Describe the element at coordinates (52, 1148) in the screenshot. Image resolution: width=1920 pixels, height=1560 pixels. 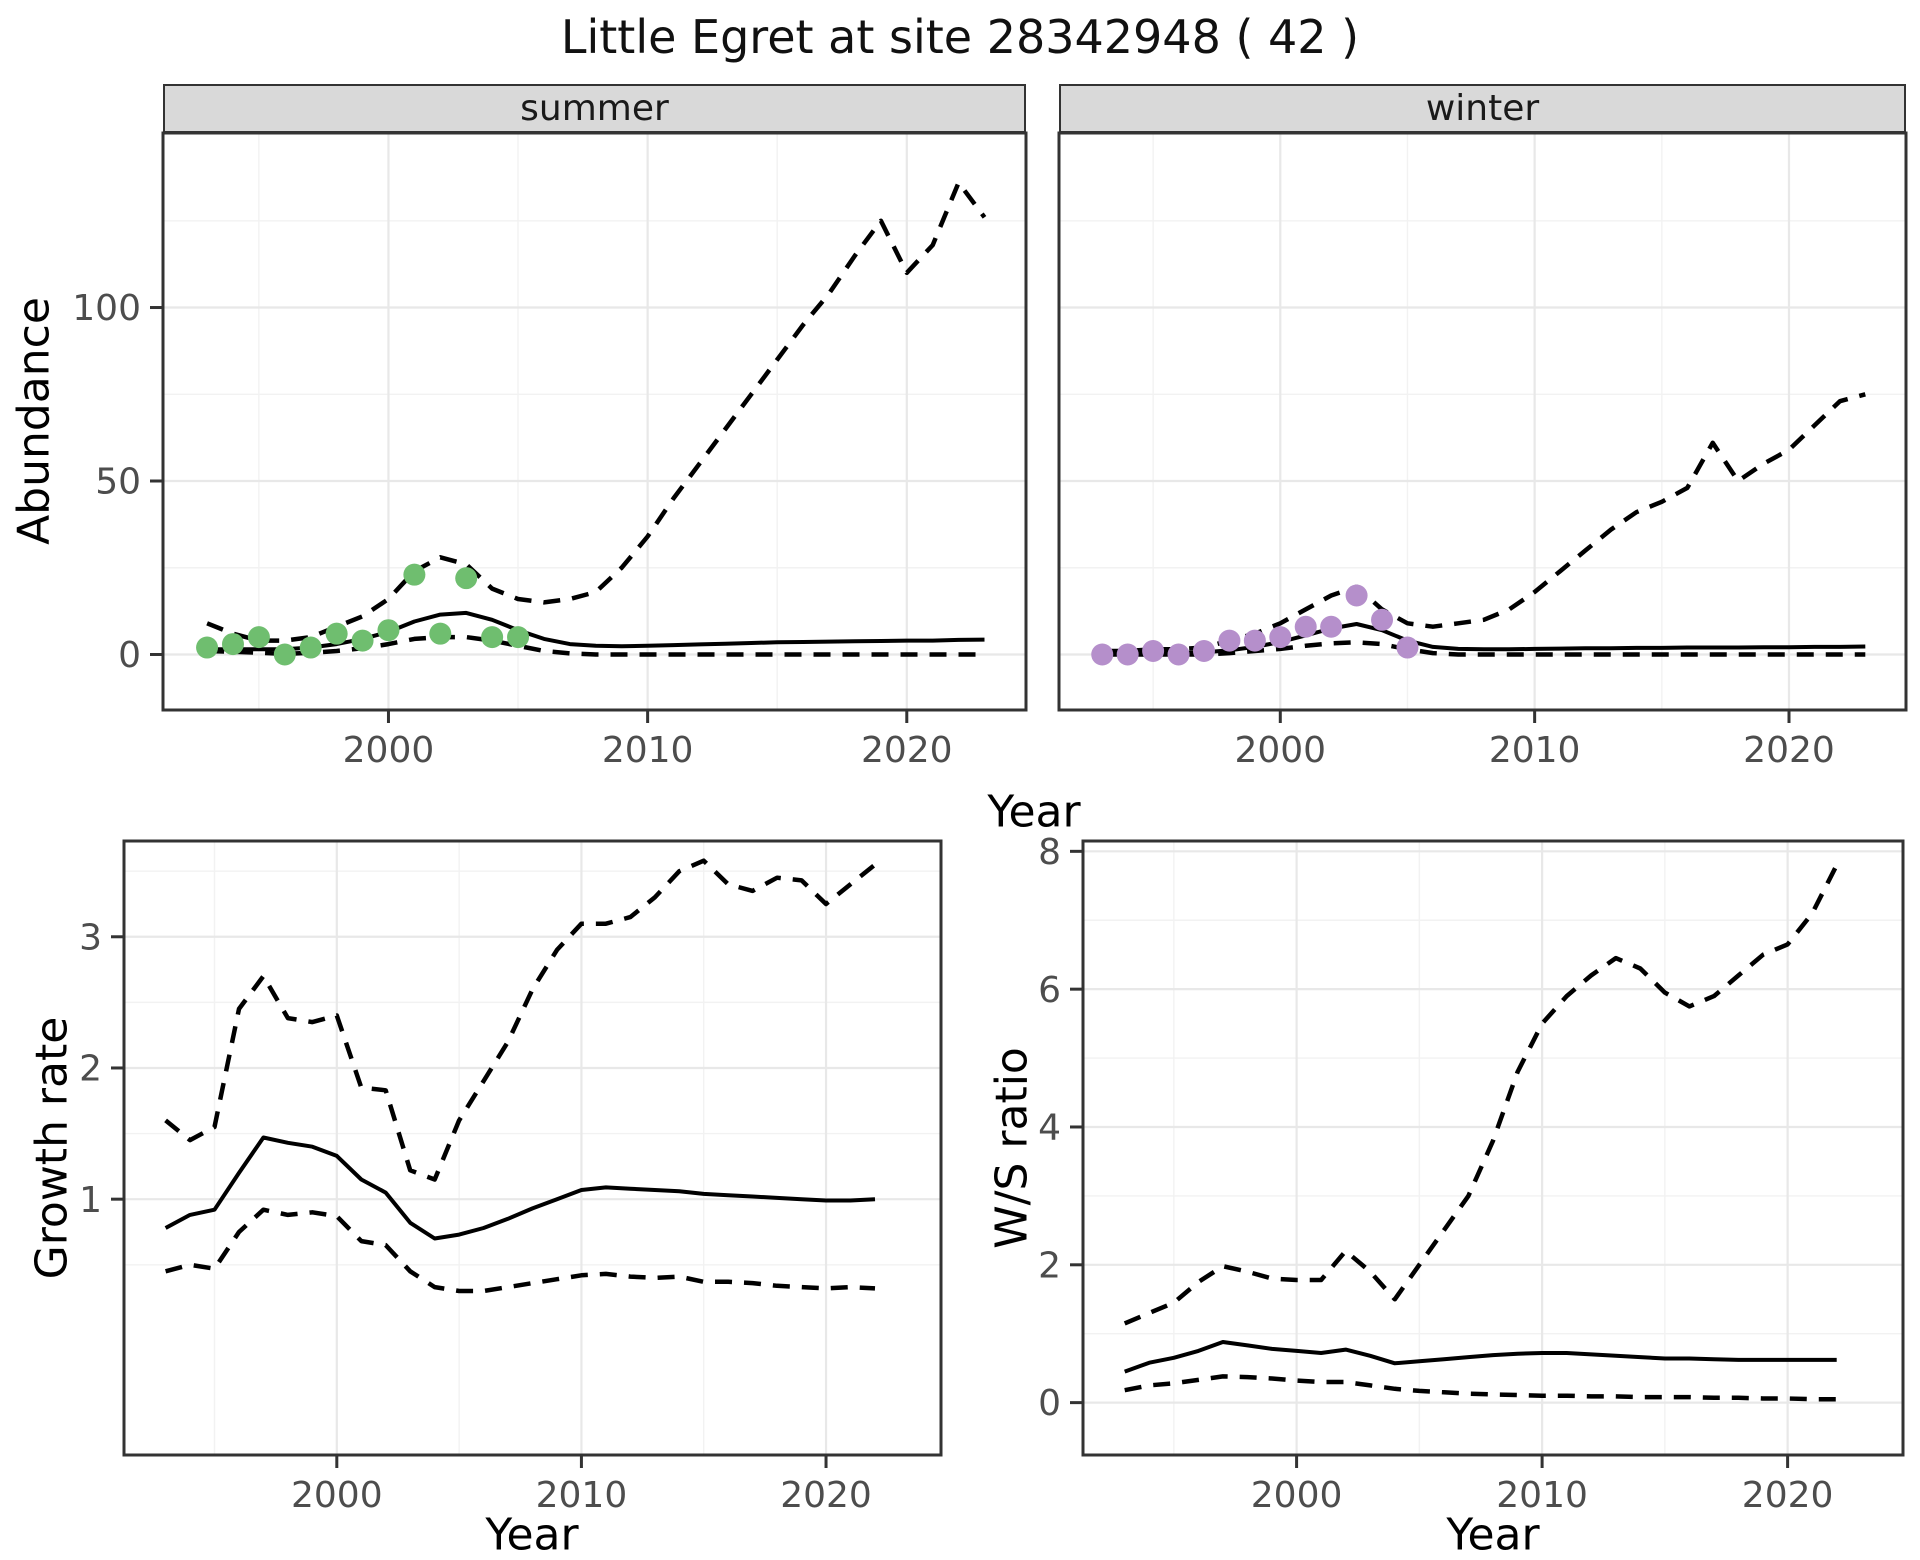
I see `y-axis-title-growth-rate: Growth rate` at that location.